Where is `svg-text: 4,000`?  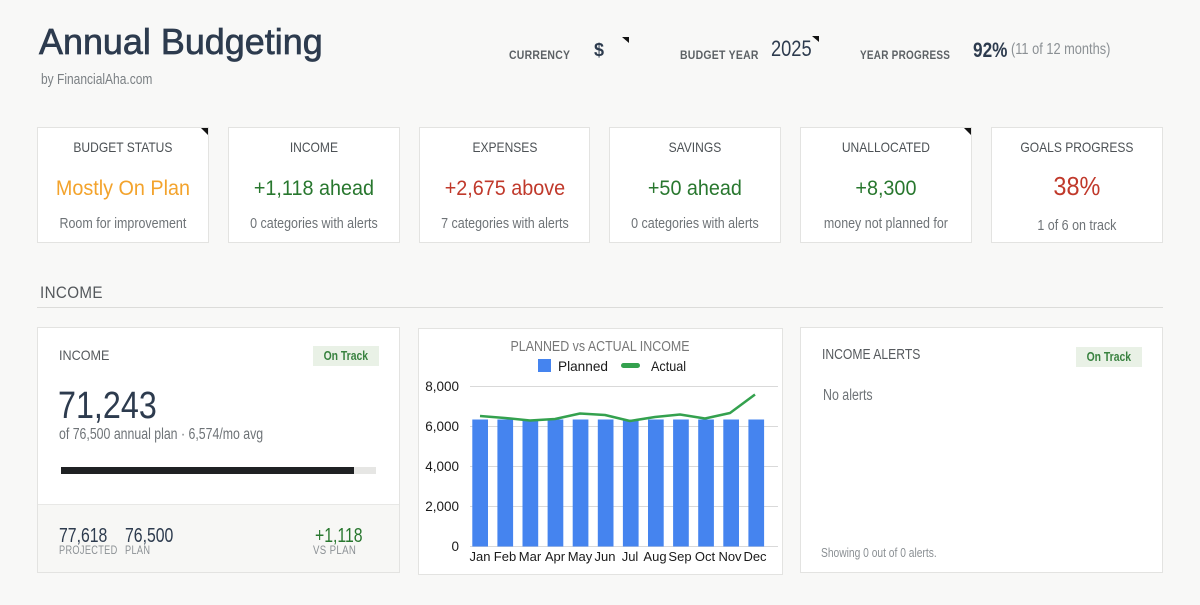
svg-text: 4,000 is located at coordinates (442, 466).